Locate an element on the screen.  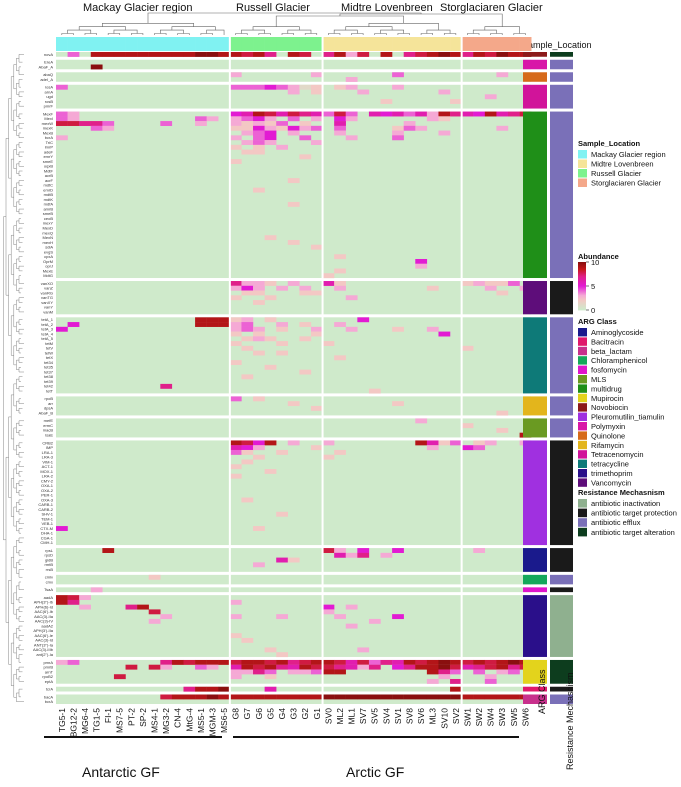
column-label-G2: G2 is located at coordinates (305, 714).